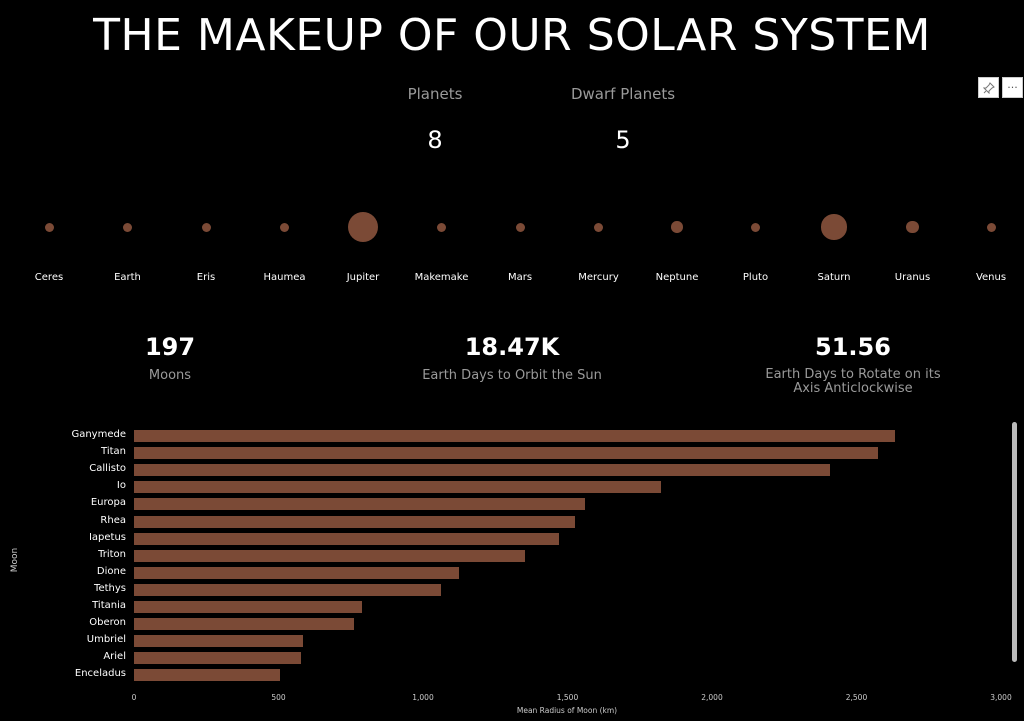  I want to click on y-tick-label: Io, so click(121, 486).